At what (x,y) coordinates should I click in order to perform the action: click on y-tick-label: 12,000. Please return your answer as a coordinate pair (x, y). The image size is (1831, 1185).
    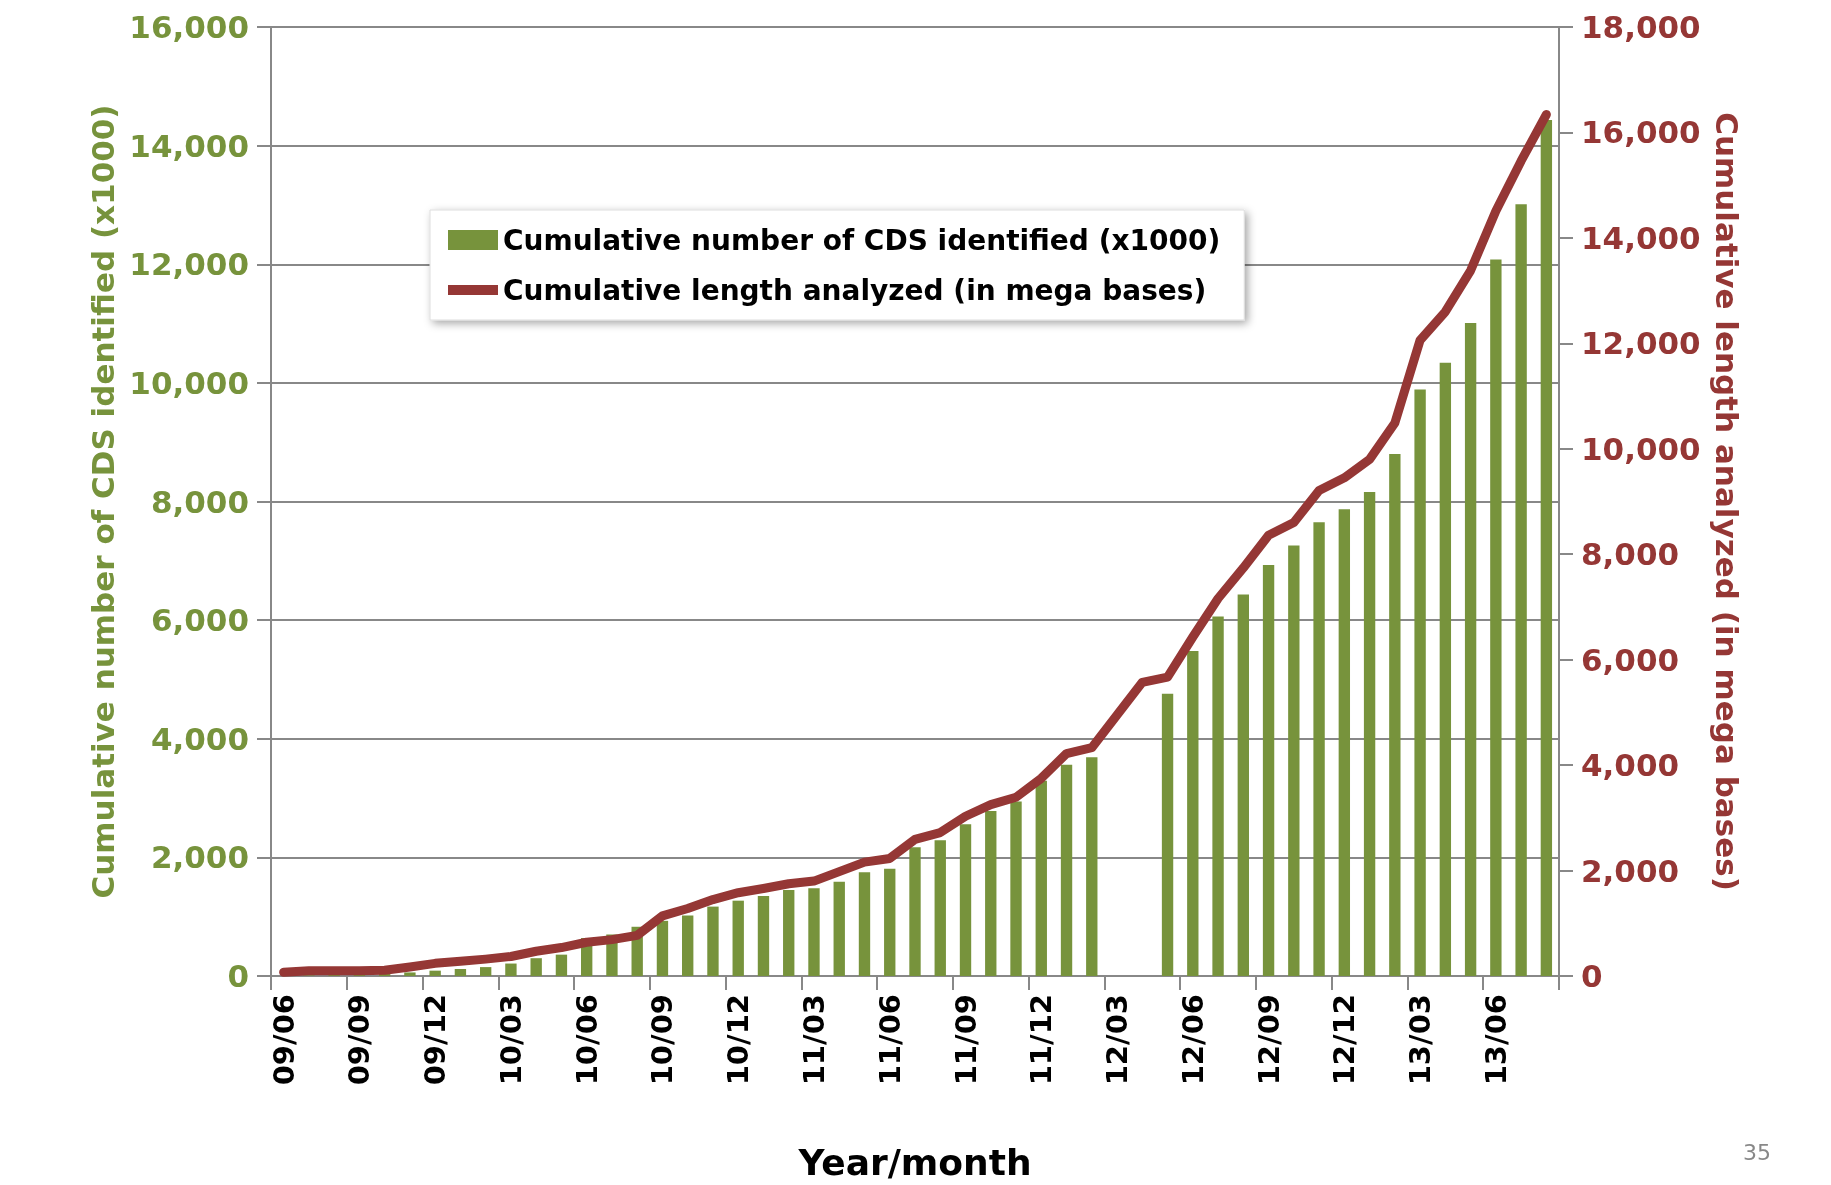
    Looking at the image, I should click on (189, 264).